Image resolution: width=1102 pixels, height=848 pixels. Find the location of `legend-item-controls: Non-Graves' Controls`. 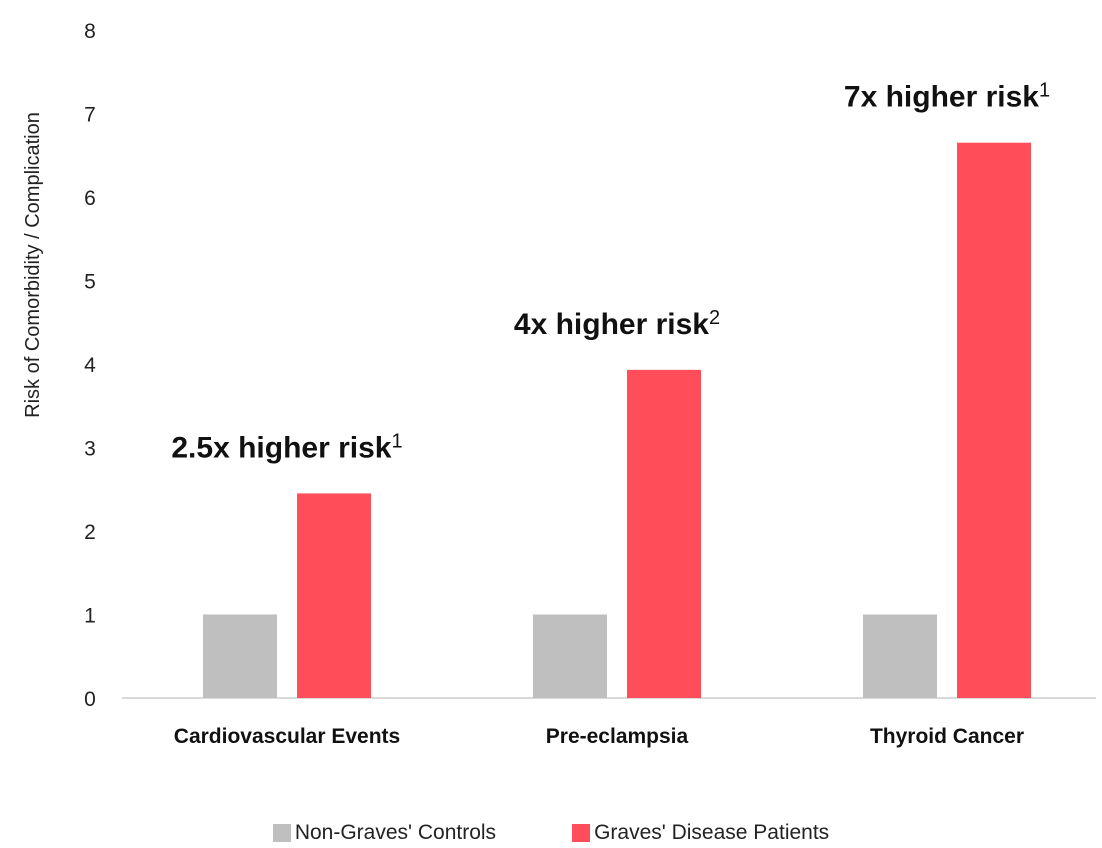

legend-item-controls: Non-Graves' Controls is located at coordinates (384, 833).